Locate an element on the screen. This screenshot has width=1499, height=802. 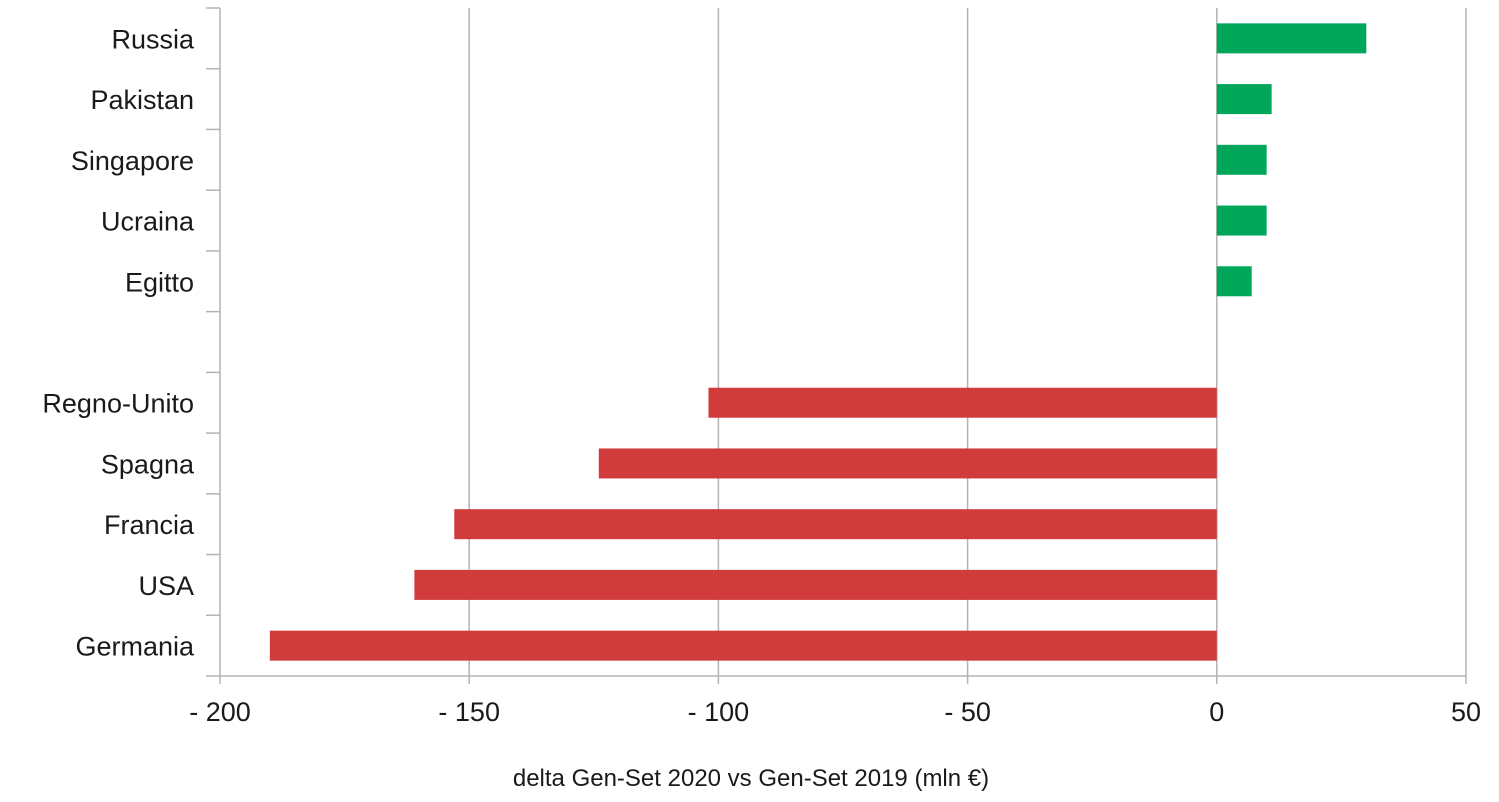
x-tick-label: 50 is located at coordinates (1466, 712).